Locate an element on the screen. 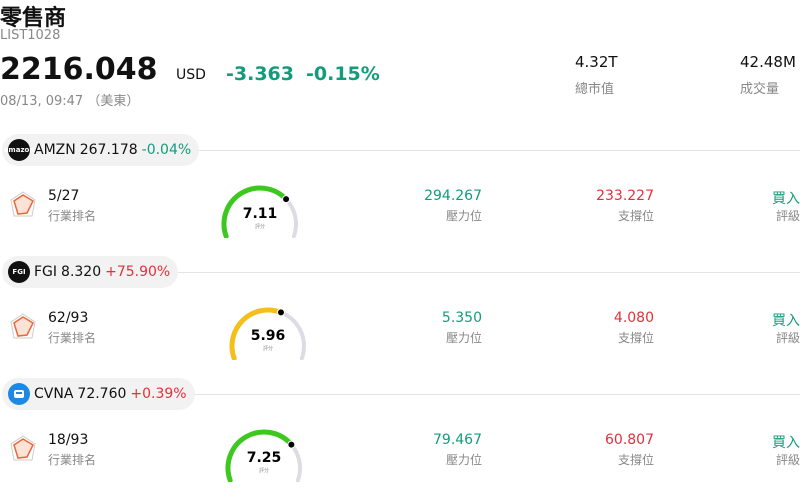  change-pct: -0.15% is located at coordinates (343, 74).